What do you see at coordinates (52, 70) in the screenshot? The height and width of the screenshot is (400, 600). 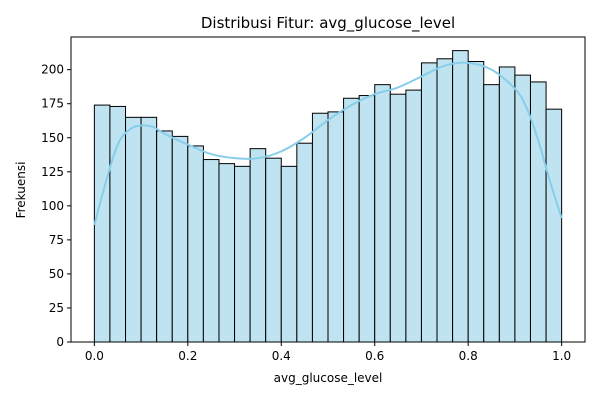 I see `y-tick-label: 200` at bounding box center [52, 70].